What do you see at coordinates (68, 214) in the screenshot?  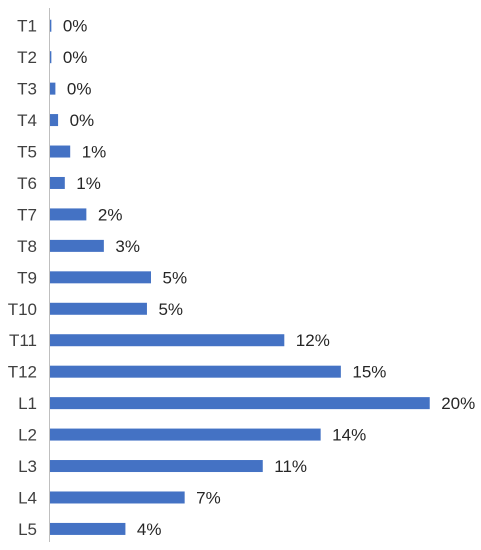 I see `bar-t7` at bounding box center [68, 214].